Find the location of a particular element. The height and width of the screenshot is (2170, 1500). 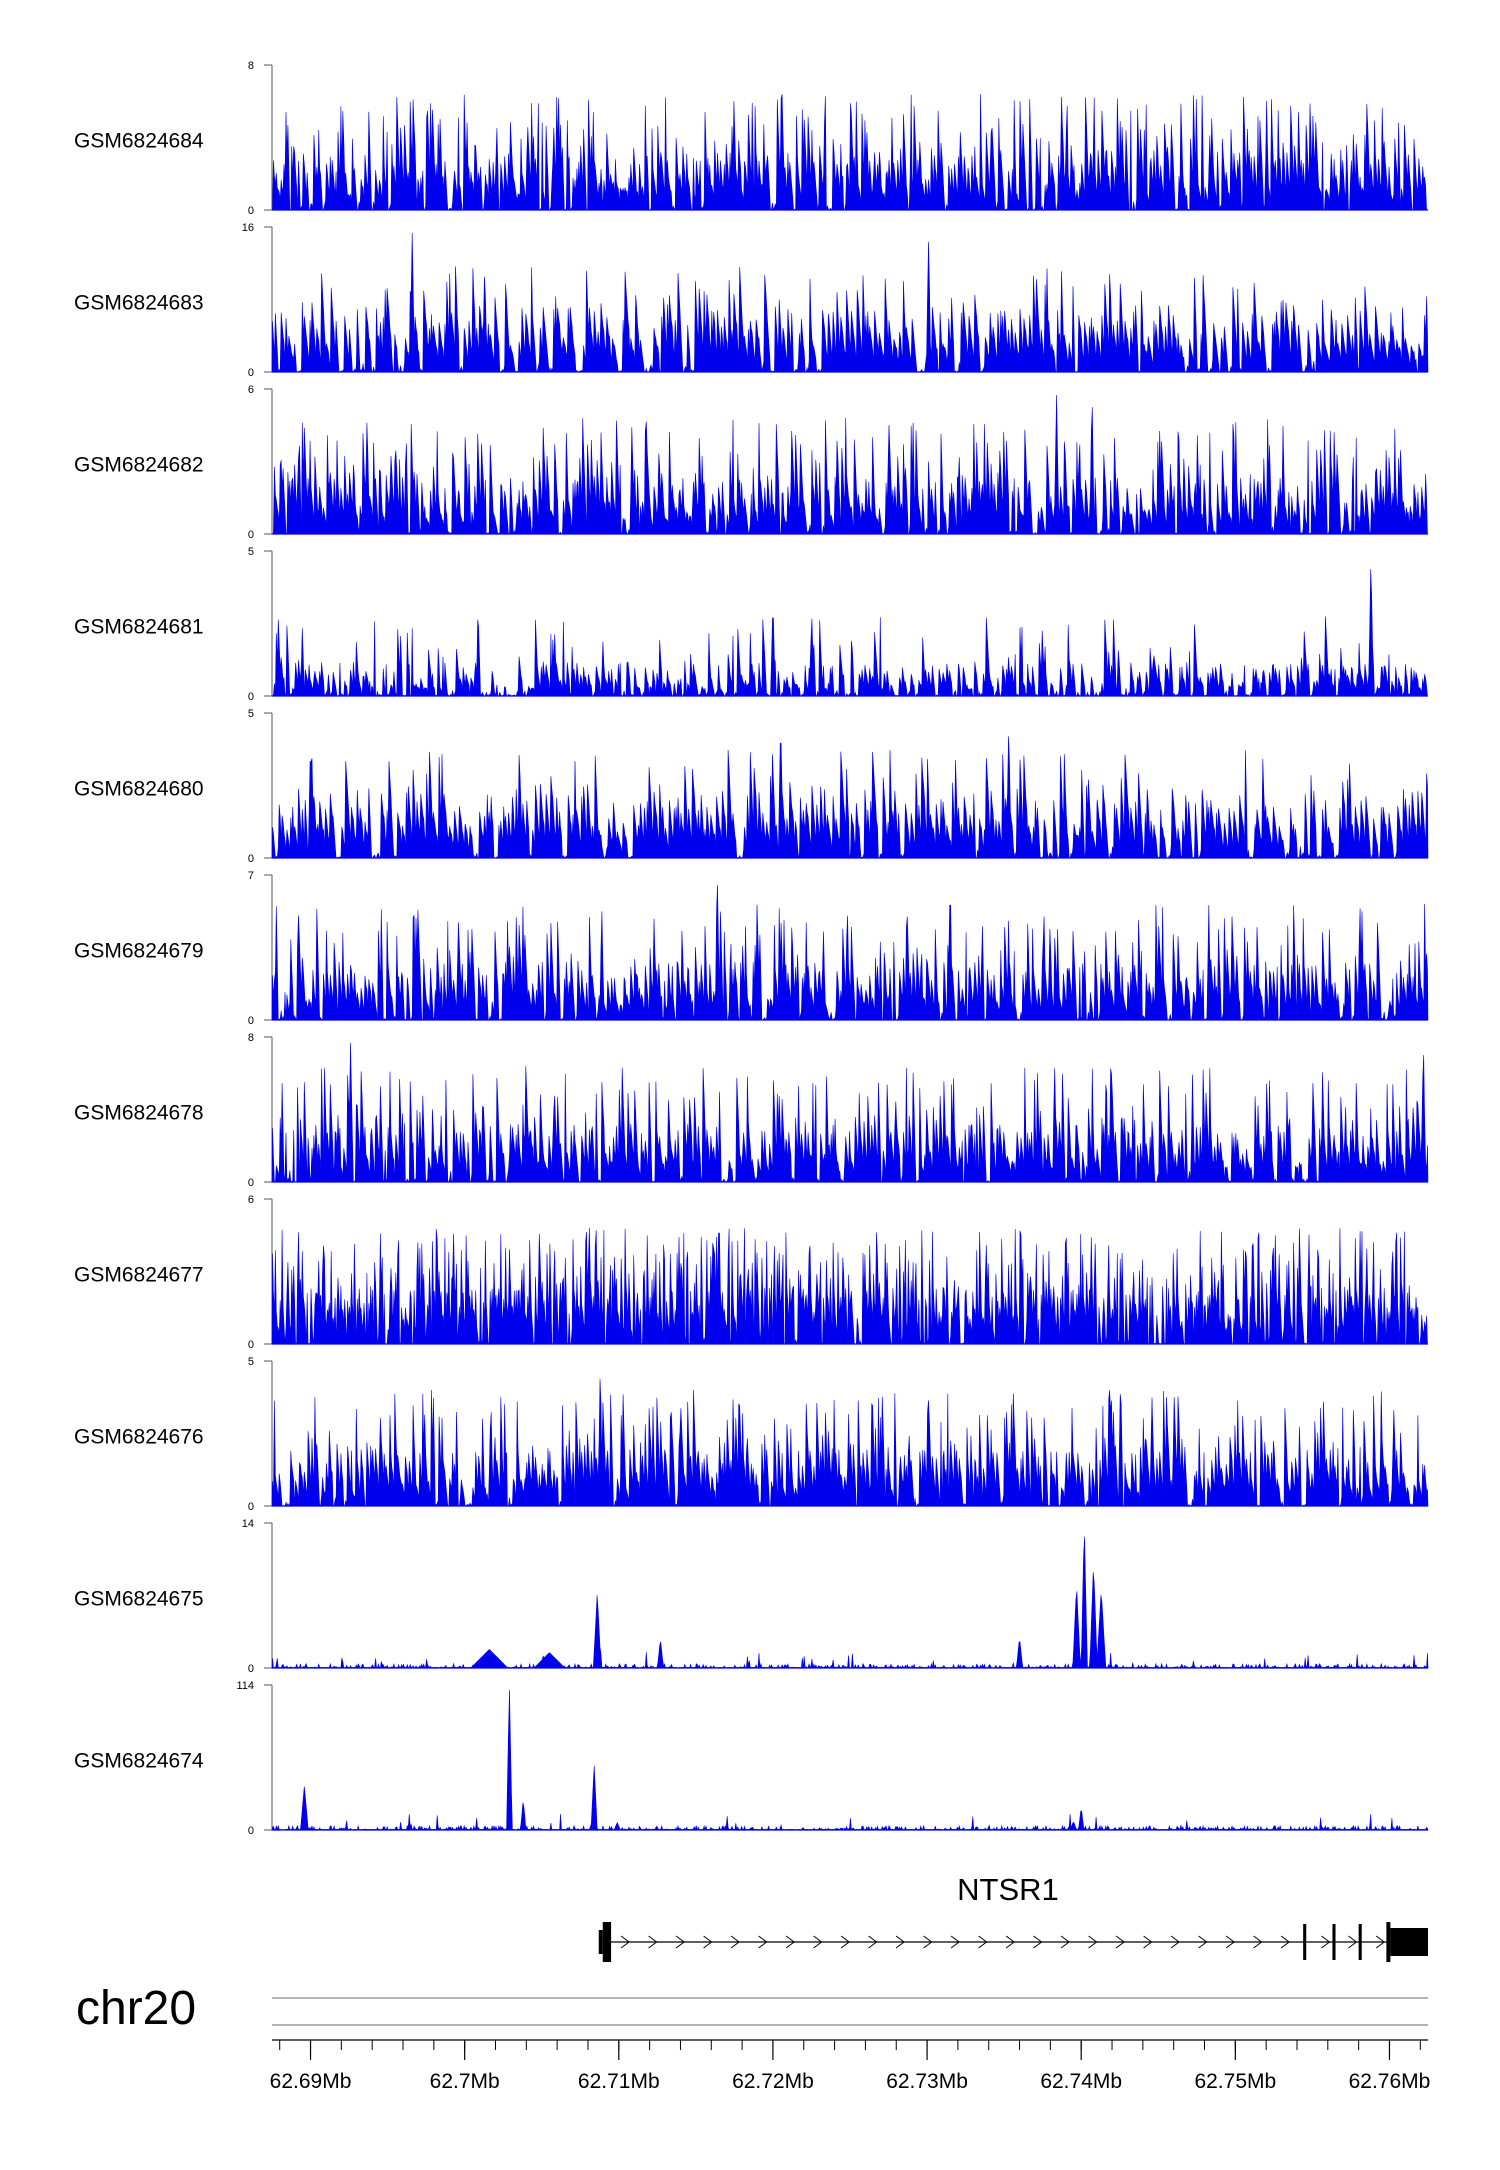

track-GSM6824681: GSM6824681 5 0 is located at coordinates (751, 624).